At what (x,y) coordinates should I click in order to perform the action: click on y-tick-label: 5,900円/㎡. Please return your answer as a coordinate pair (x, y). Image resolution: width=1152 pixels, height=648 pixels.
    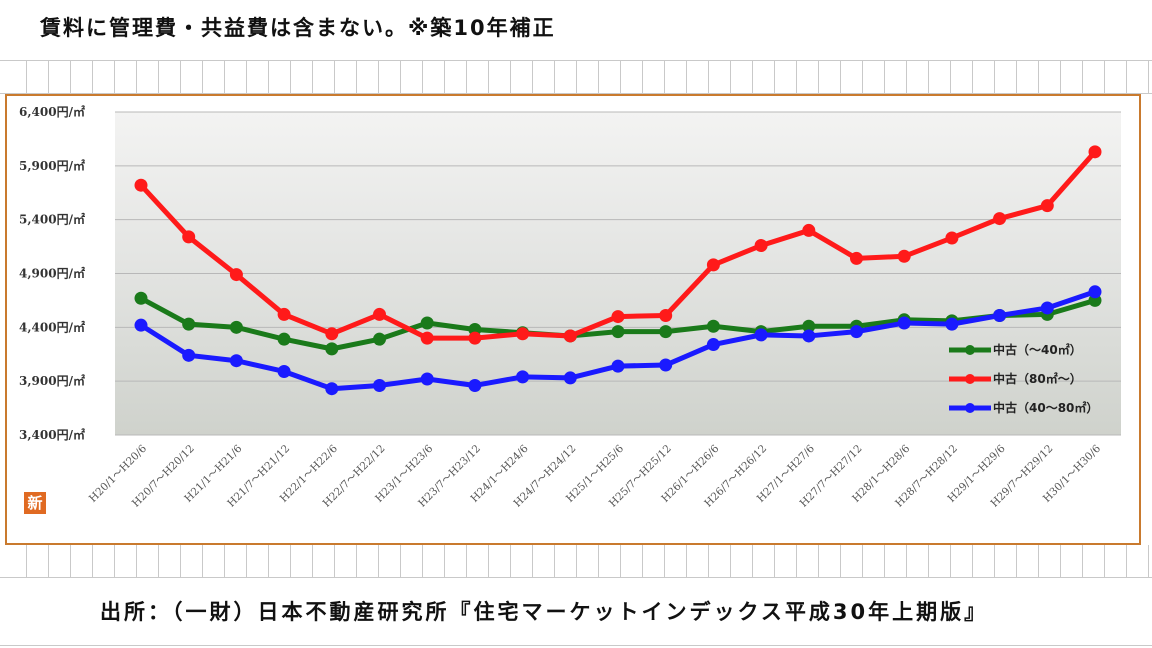
    Looking at the image, I should click on (52, 165).